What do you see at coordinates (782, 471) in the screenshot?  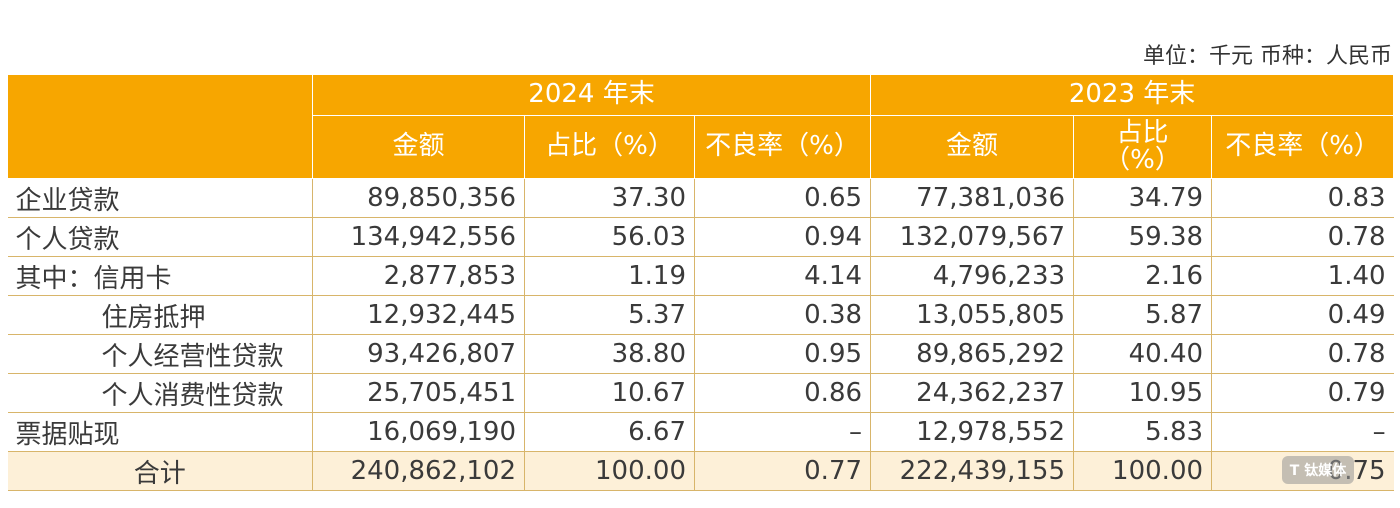 I see `total-npl-2024: 0.77` at bounding box center [782, 471].